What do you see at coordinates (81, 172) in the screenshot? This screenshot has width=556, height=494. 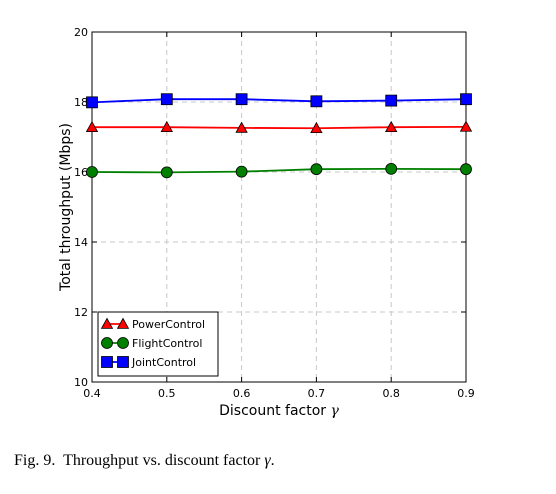 I see `y-tick-label: 16` at bounding box center [81, 172].